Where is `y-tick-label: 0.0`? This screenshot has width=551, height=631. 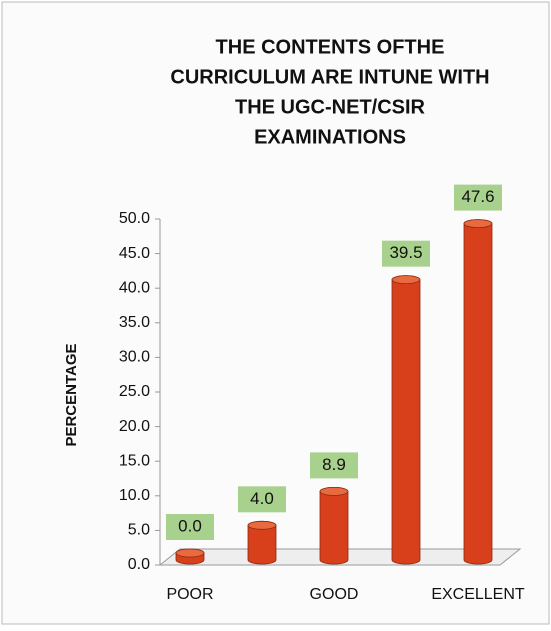 y-tick-label: 0.0 is located at coordinates (139, 564).